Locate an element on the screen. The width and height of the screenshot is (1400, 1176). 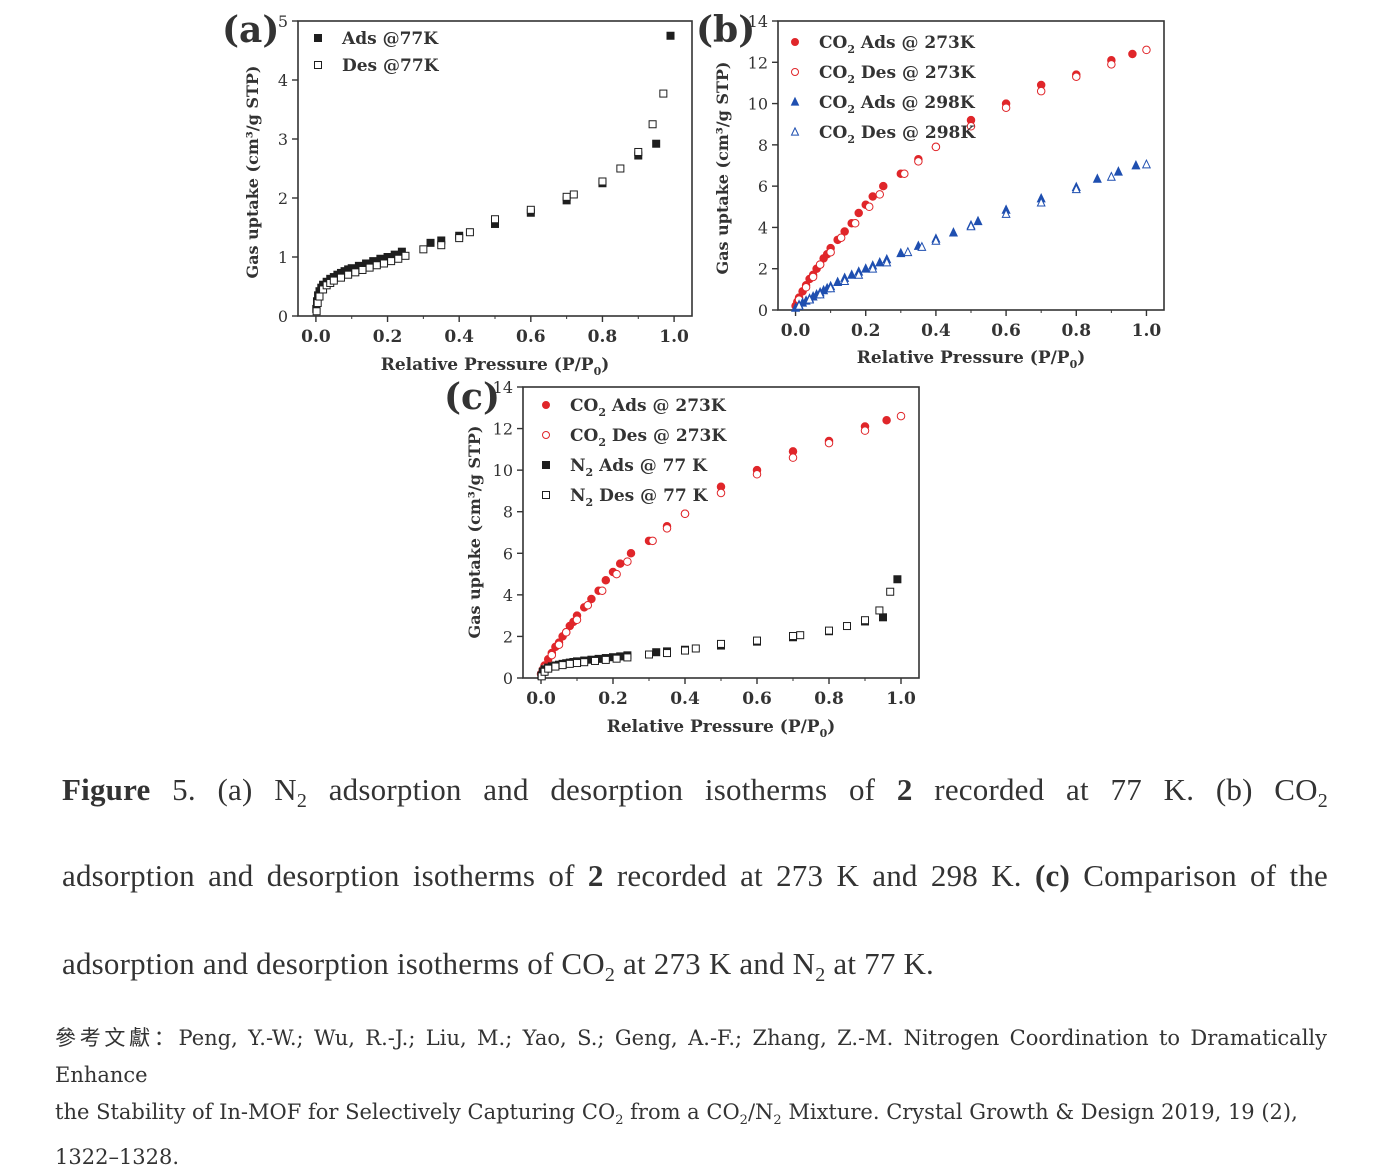
y-tick-label: 1 is located at coordinates (283, 257).